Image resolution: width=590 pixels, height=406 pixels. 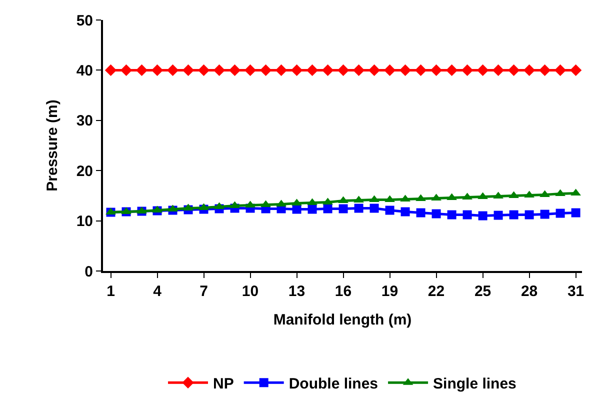 What do you see at coordinates (483, 291) in the screenshot?
I see `x-tick-label: 25` at bounding box center [483, 291].